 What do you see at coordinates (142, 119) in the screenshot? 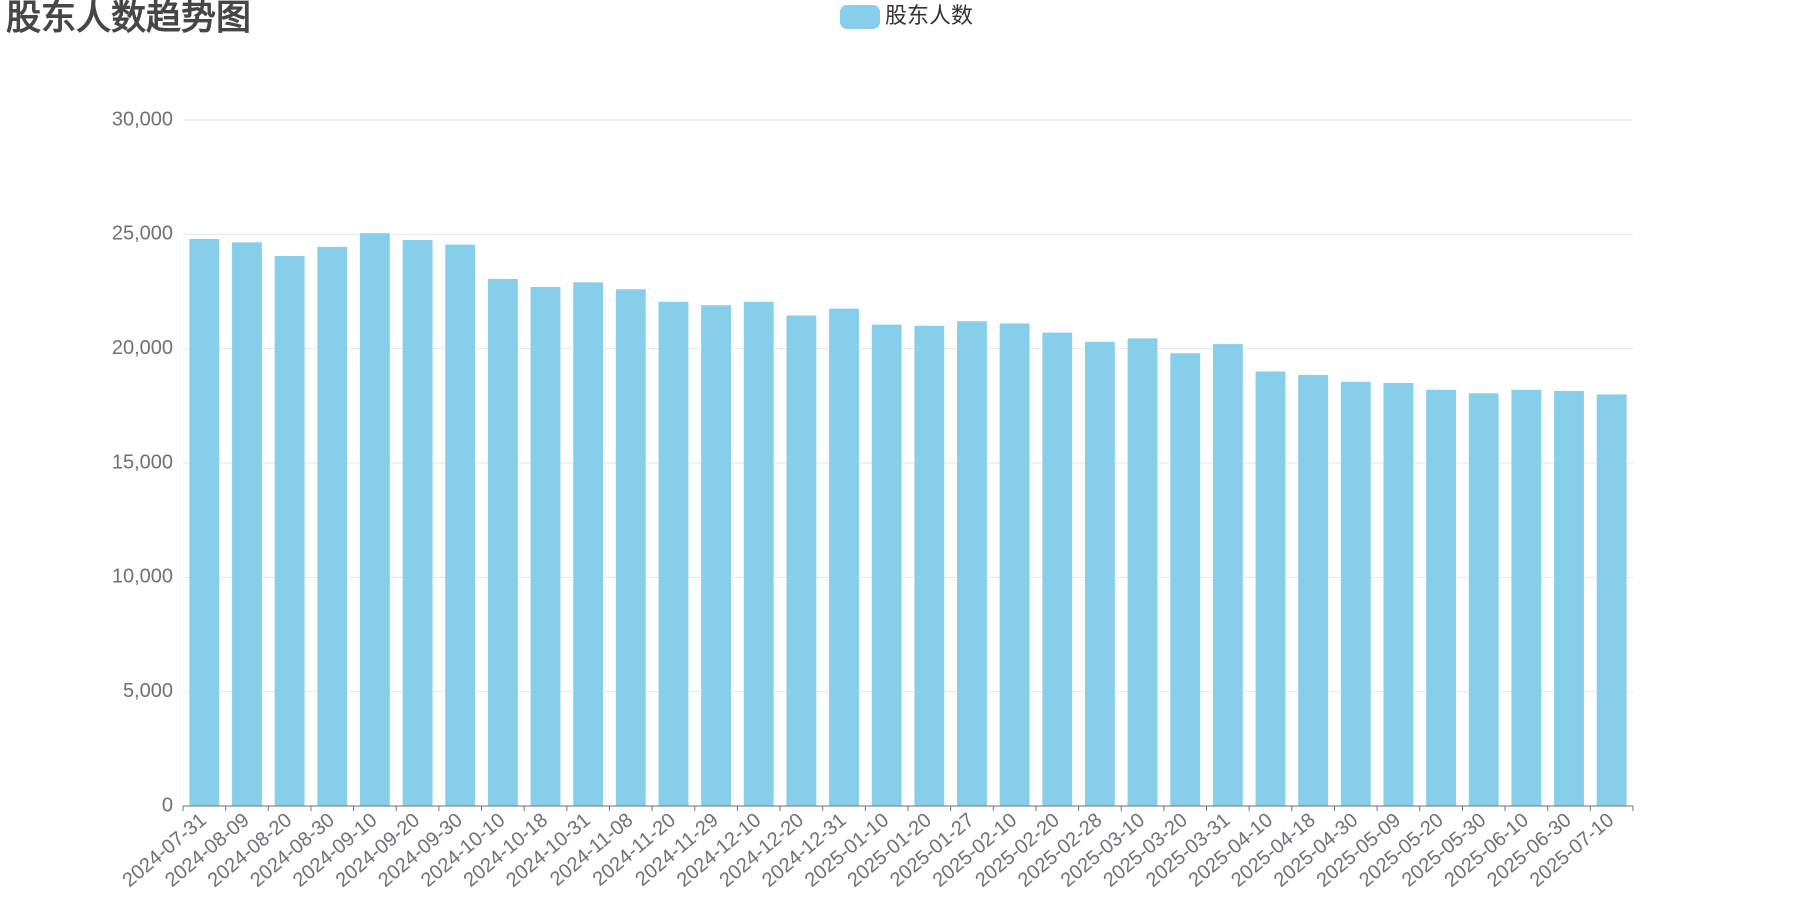
I see `y-tick-label: 30,000` at bounding box center [142, 119].